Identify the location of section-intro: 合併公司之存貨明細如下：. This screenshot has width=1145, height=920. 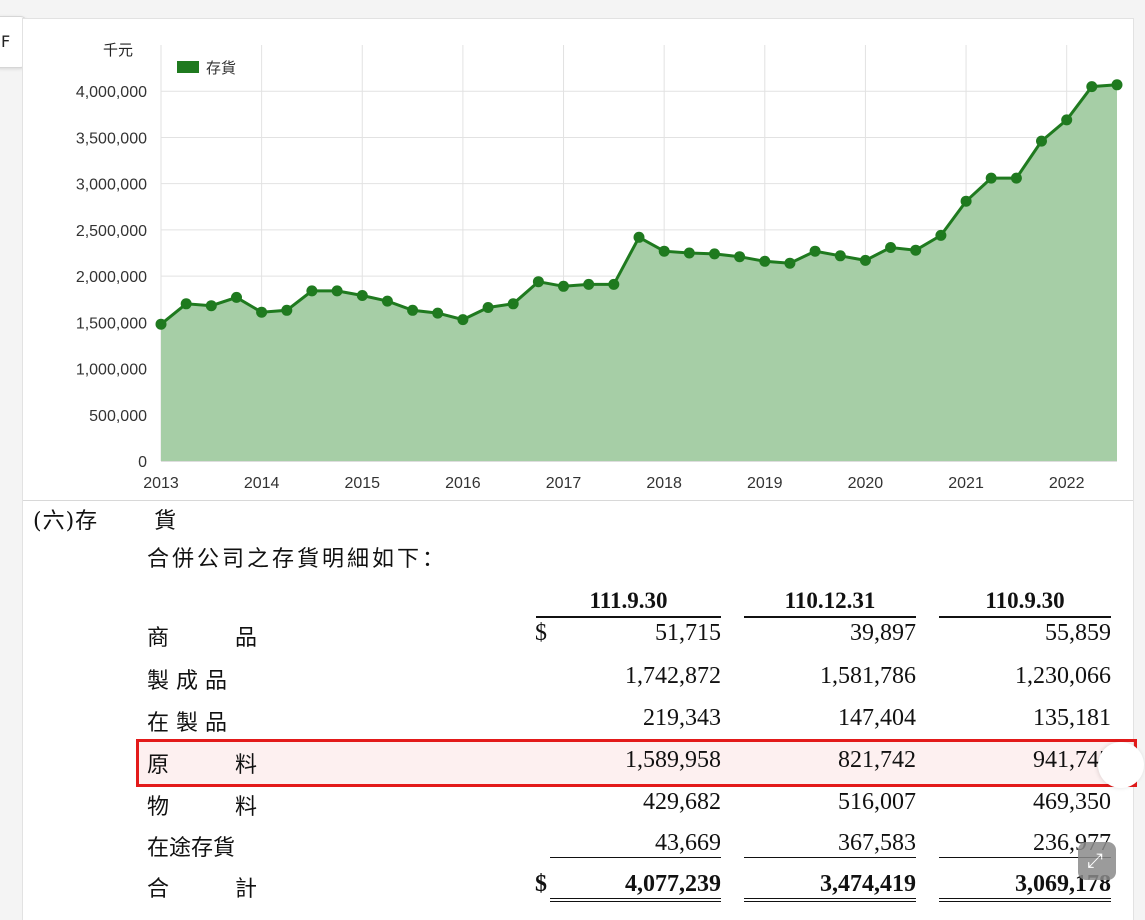
(297, 559).